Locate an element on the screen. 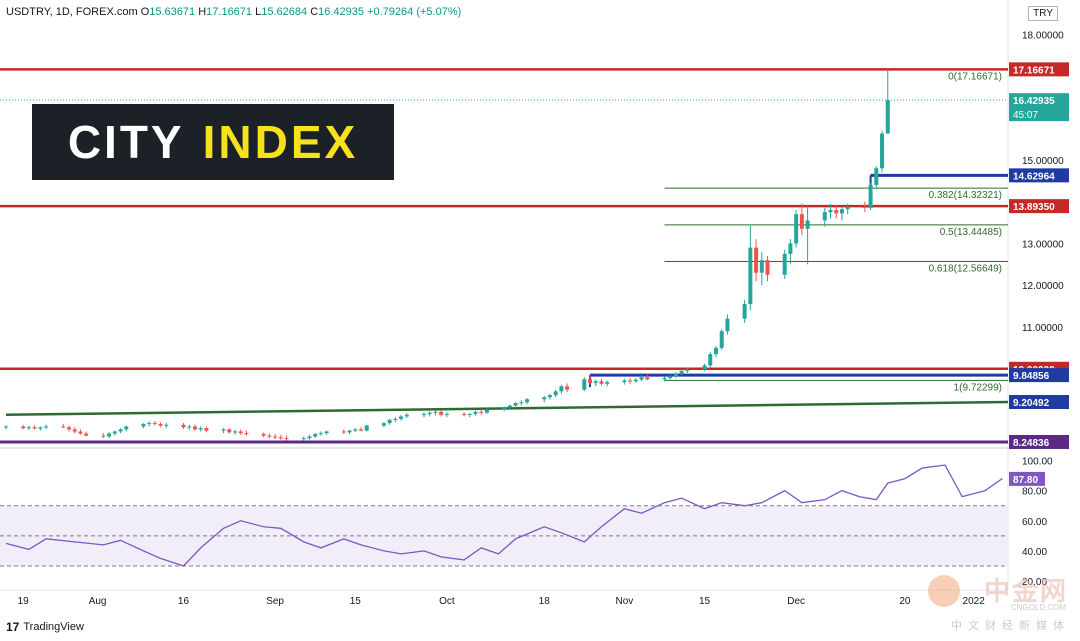 The width and height of the screenshot is (1080, 641). level-badge: 9.84856 is located at coordinates (1031, 376).